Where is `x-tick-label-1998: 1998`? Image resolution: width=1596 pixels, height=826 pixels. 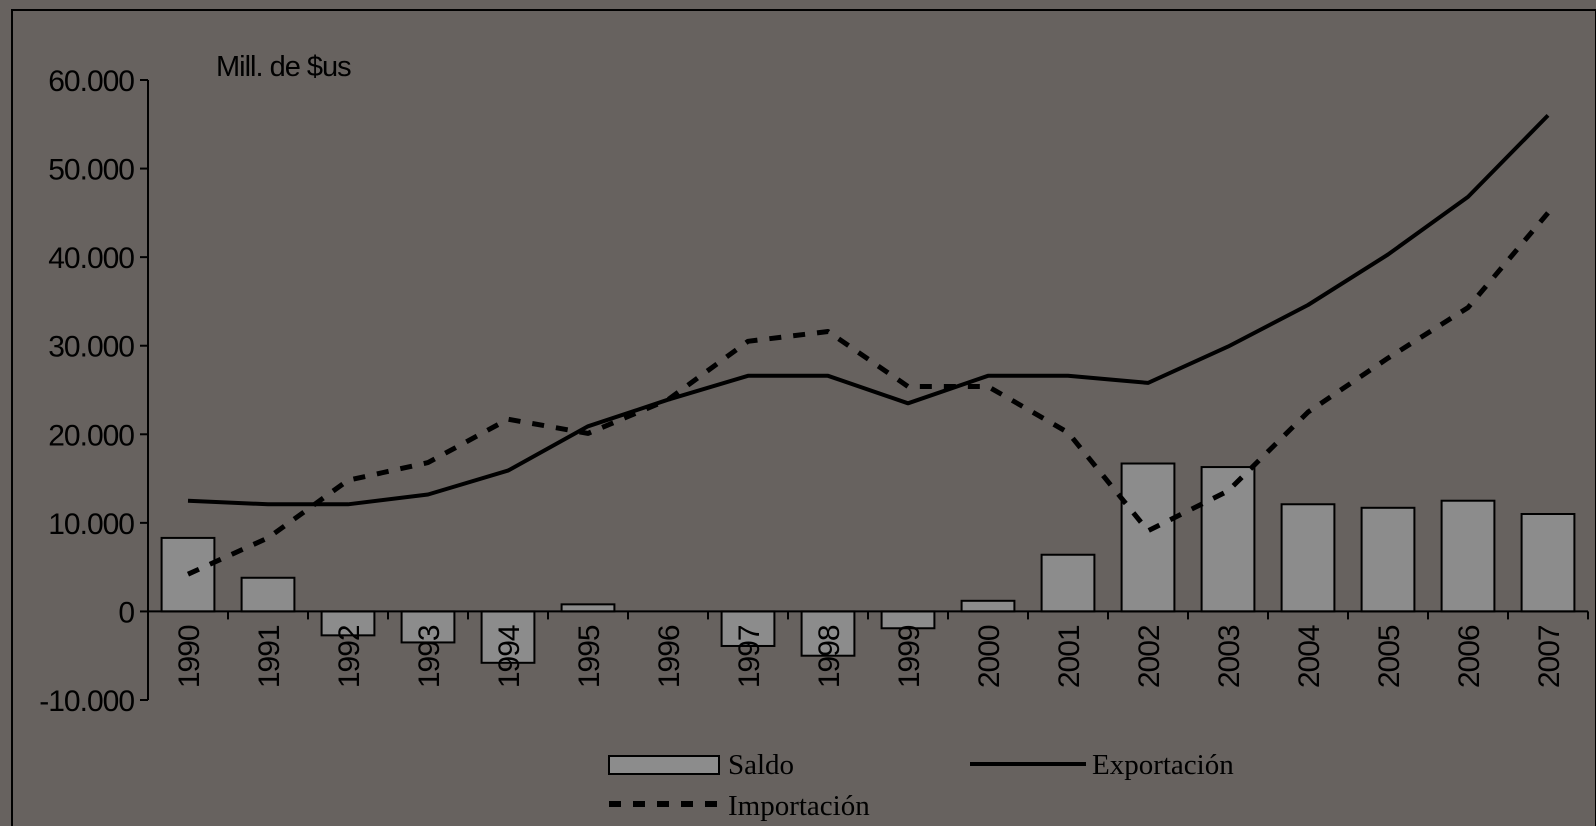
x-tick-label-1998: 1998 is located at coordinates (829, 656).